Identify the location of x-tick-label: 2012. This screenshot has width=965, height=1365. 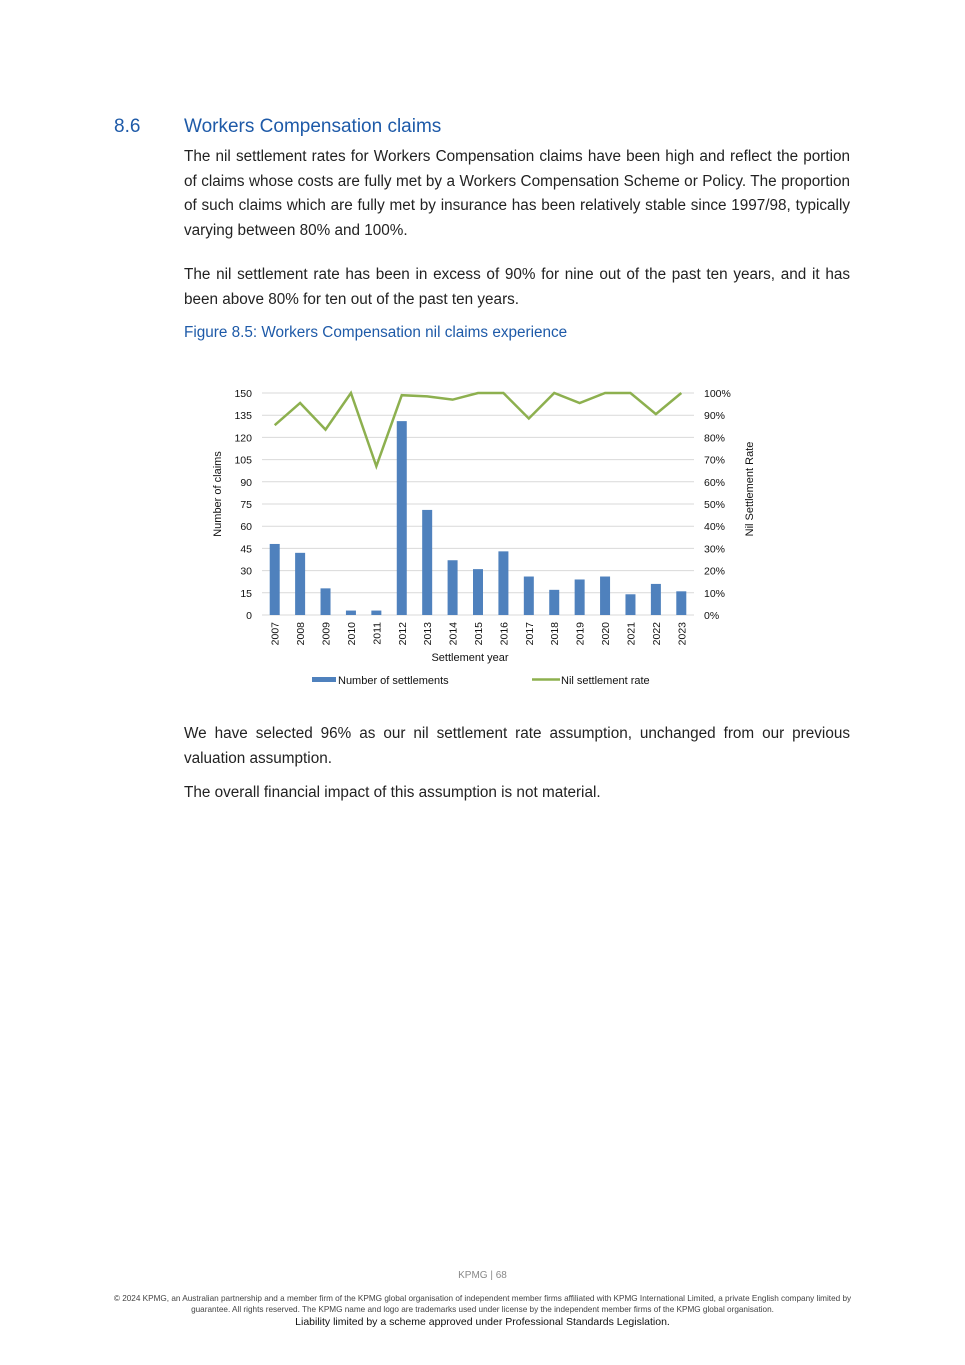
(403, 634).